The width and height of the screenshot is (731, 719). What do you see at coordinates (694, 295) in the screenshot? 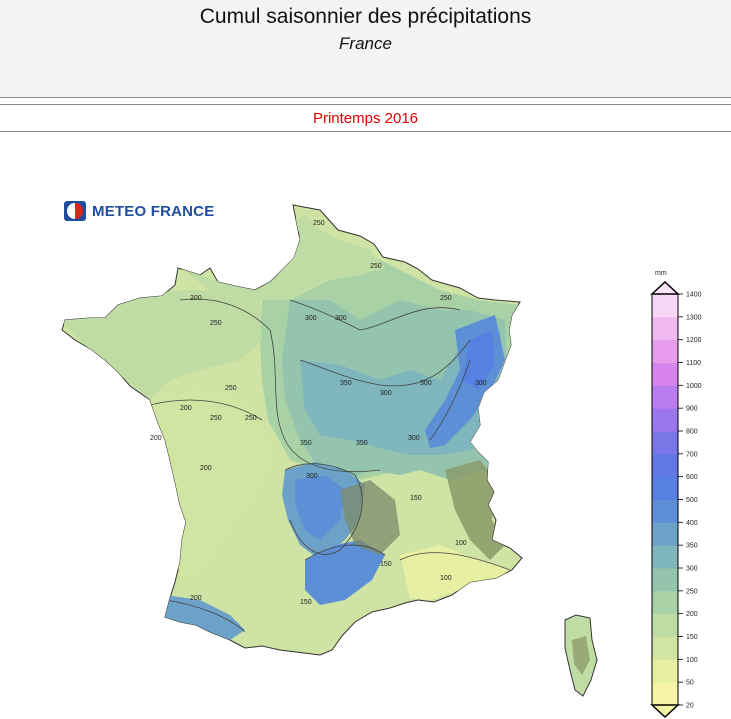
I see `legend-tick-label: 1400` at bounding box center [694, 295].